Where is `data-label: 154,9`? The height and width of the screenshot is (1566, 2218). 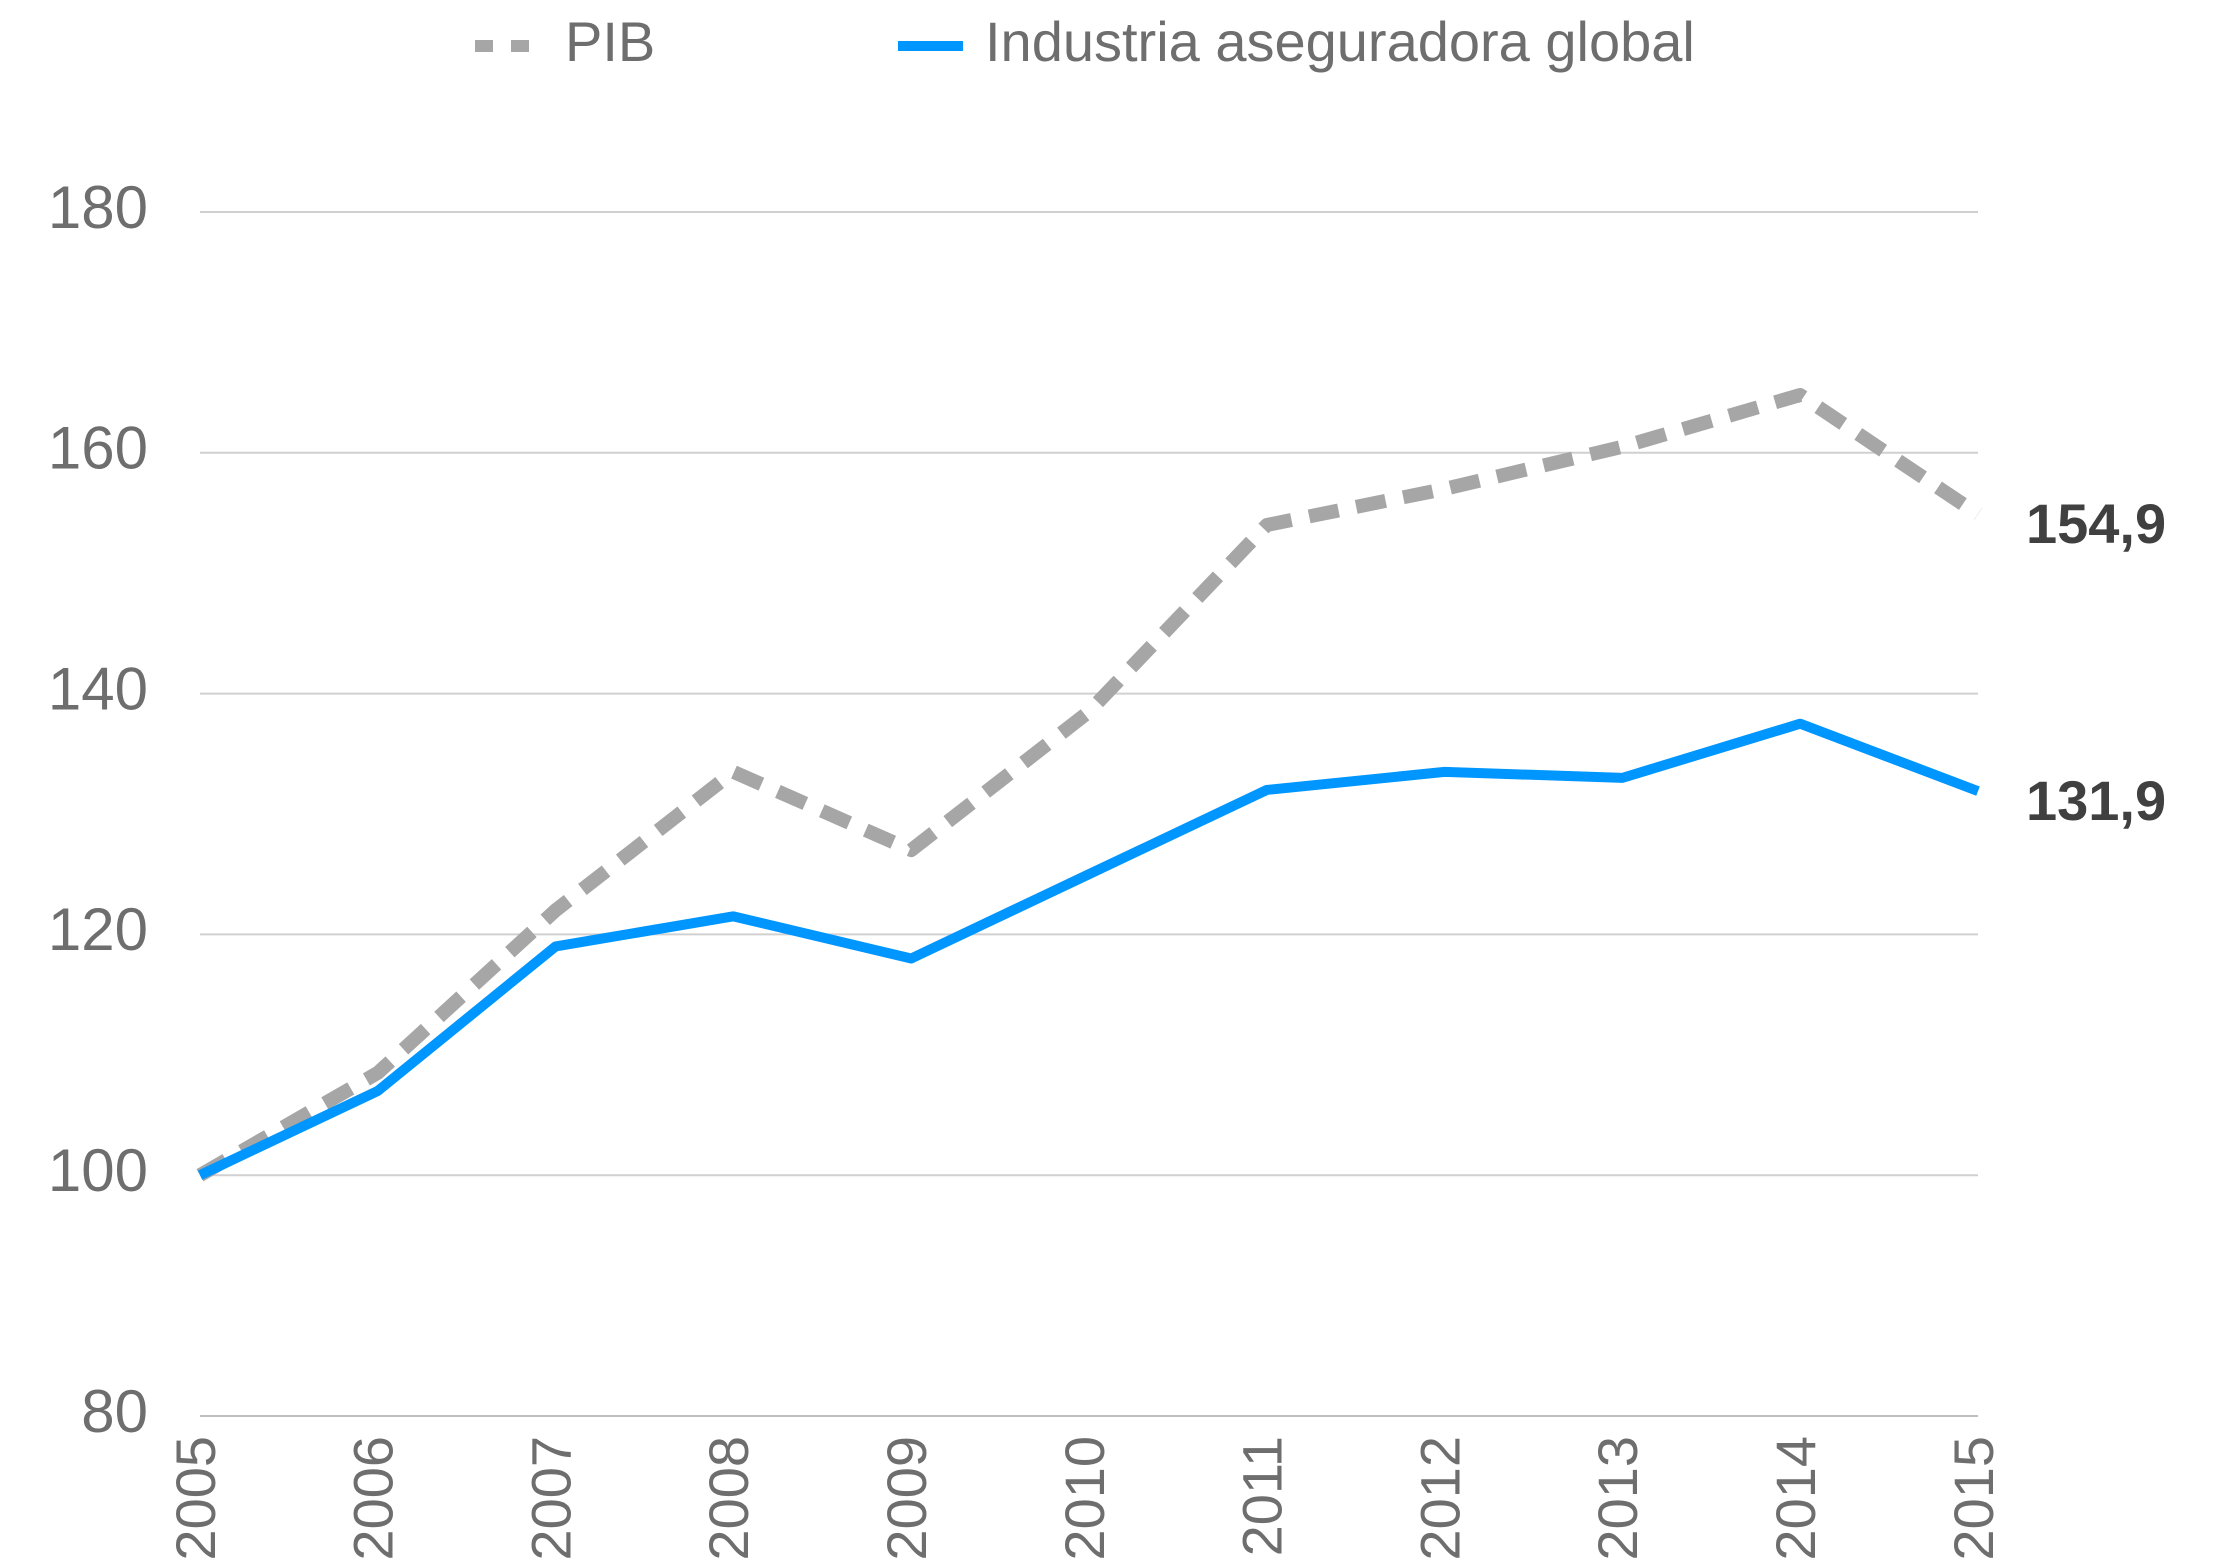
data-label: 154,9 is located at coordinates (2096, 523).